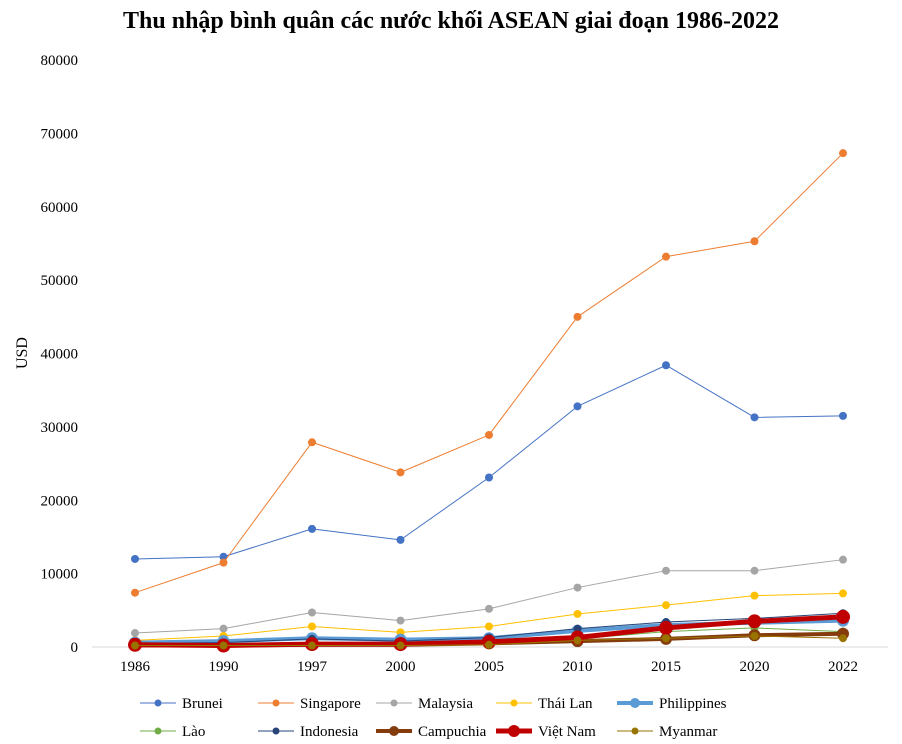 The image size is (902, 744). What do you see at coordinates (22, 353) in the screenshot?
I see `y-axis-title: USD` at bounding box center [22, 353].